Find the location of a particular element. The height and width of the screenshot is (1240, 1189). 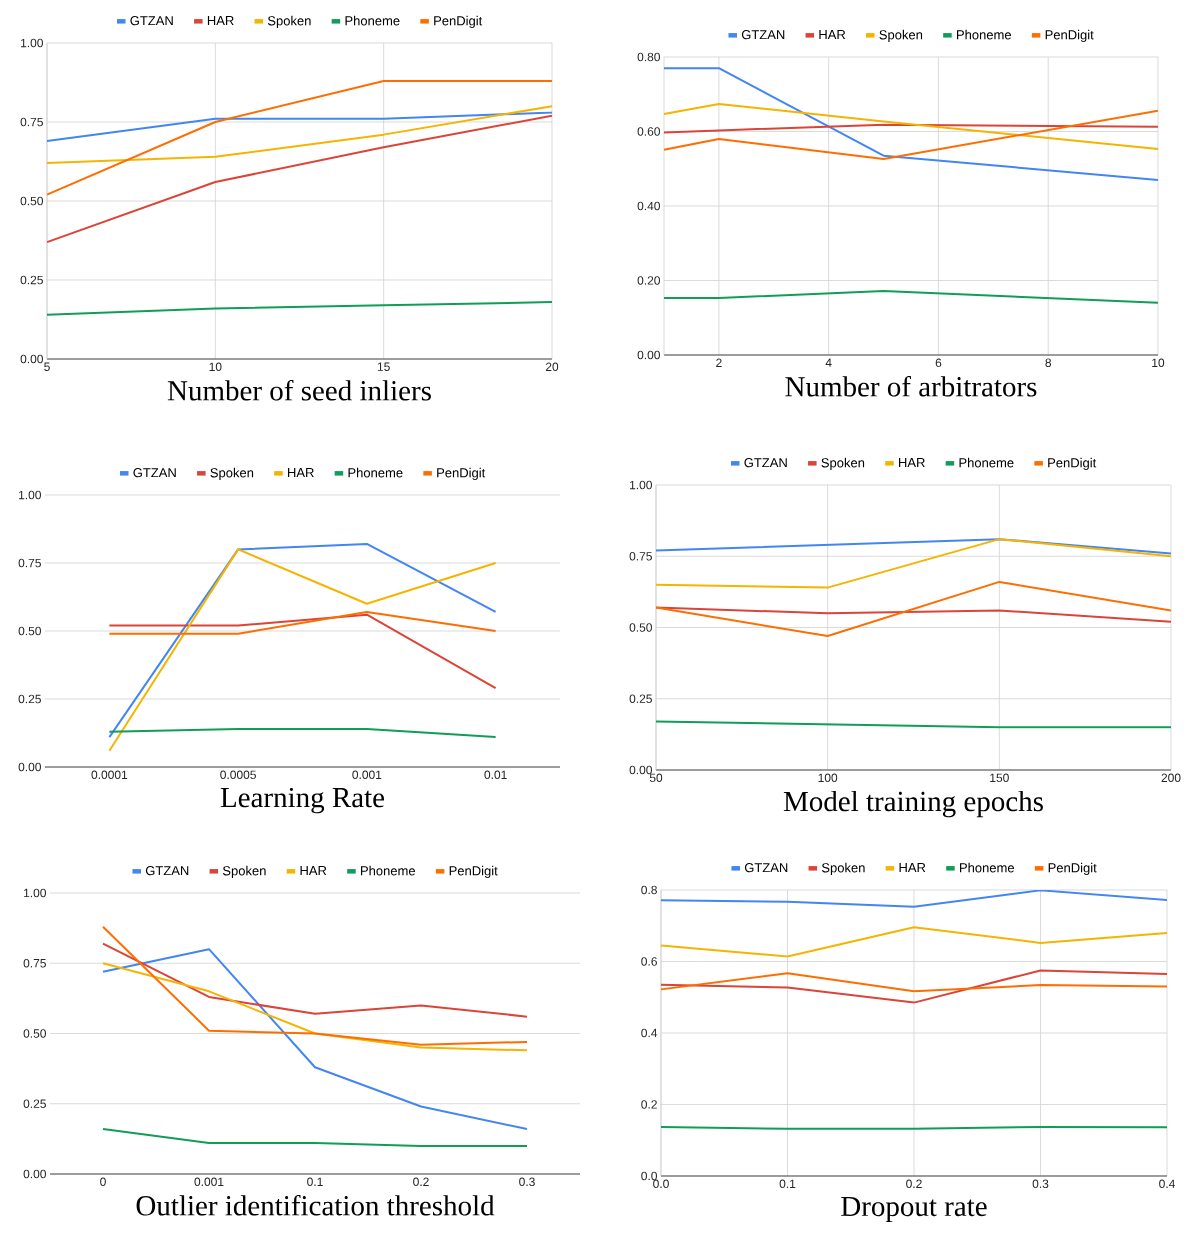

x-tick-label: 0 is located at coordinates (103, 1182).